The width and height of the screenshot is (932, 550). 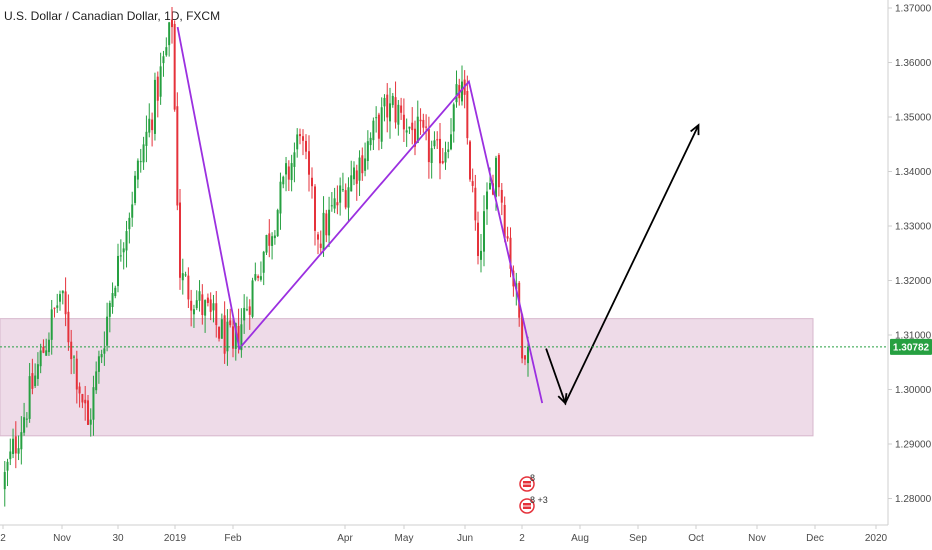 What do you see at coordinates (533, 493) in the screenshot?
I see `event-markers-layer: 8 8 +3` at bounding box center [533, 493].